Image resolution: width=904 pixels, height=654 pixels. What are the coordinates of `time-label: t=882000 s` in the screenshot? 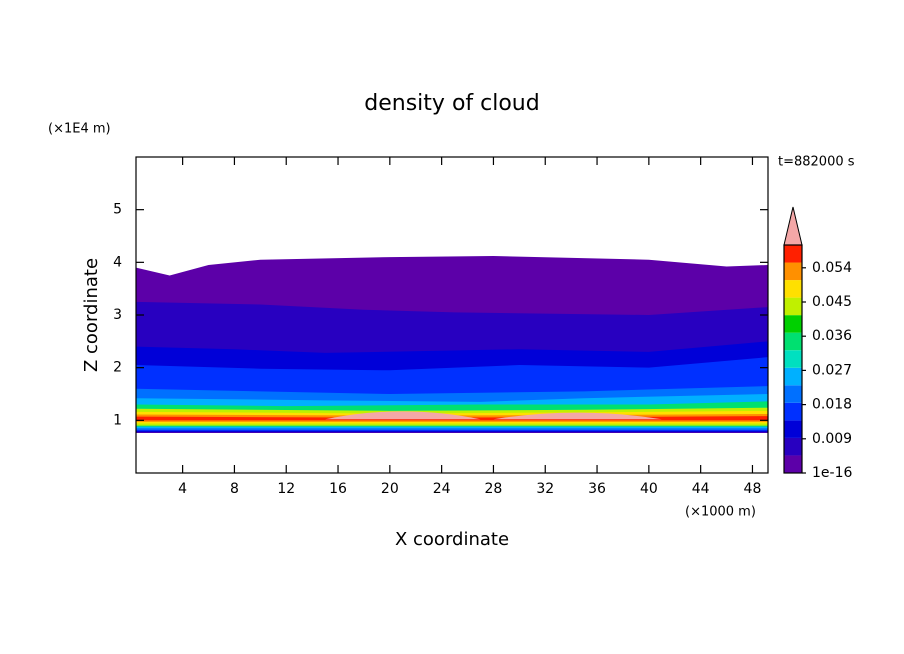 It's located at (816, 162).